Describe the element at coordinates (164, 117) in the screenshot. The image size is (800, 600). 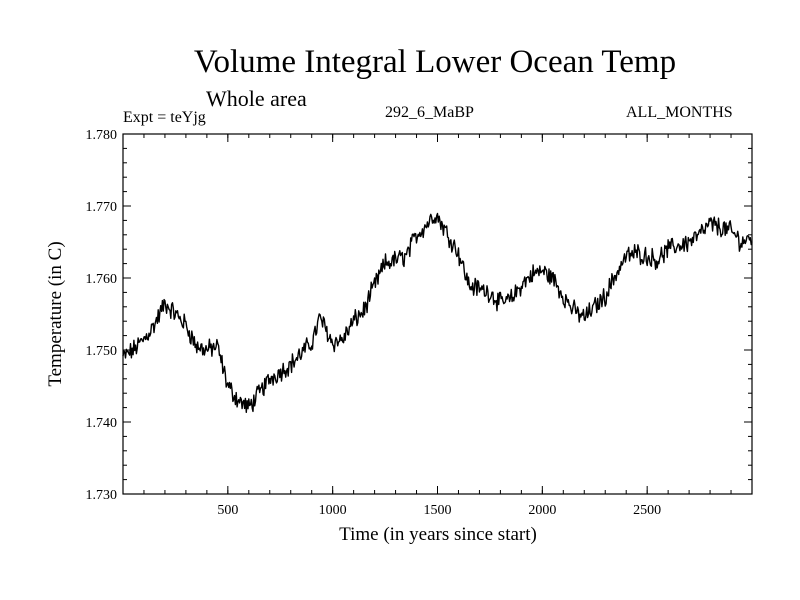
I see `experiment-label: Expt = teYjg` at that location.